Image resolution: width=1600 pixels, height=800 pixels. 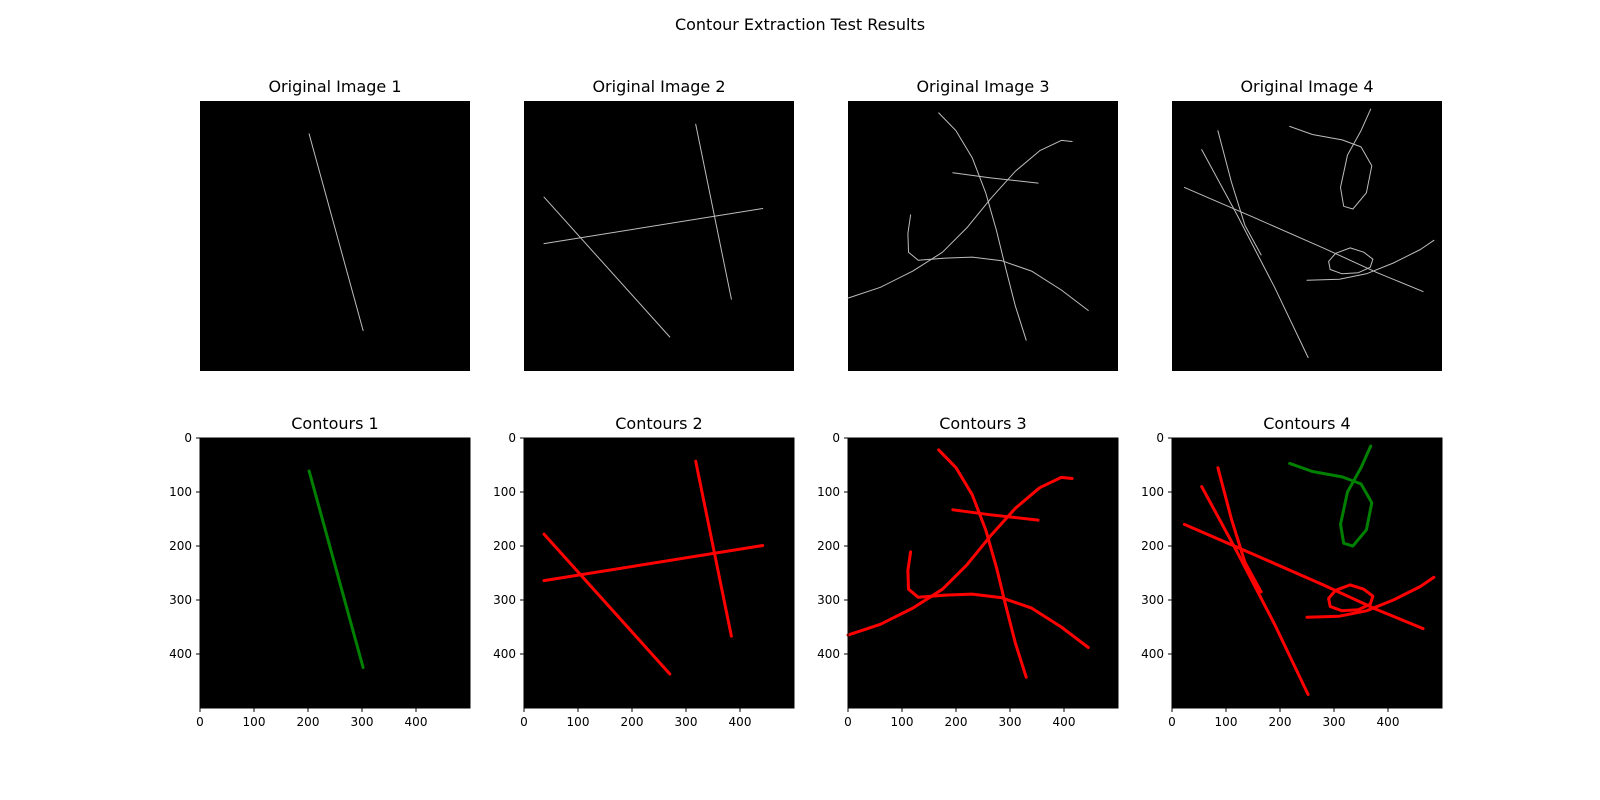 I want to click on panel-5: Contours 1 0 100 200 300 400 0 100 200 300 400, so click(x=320, y=571).